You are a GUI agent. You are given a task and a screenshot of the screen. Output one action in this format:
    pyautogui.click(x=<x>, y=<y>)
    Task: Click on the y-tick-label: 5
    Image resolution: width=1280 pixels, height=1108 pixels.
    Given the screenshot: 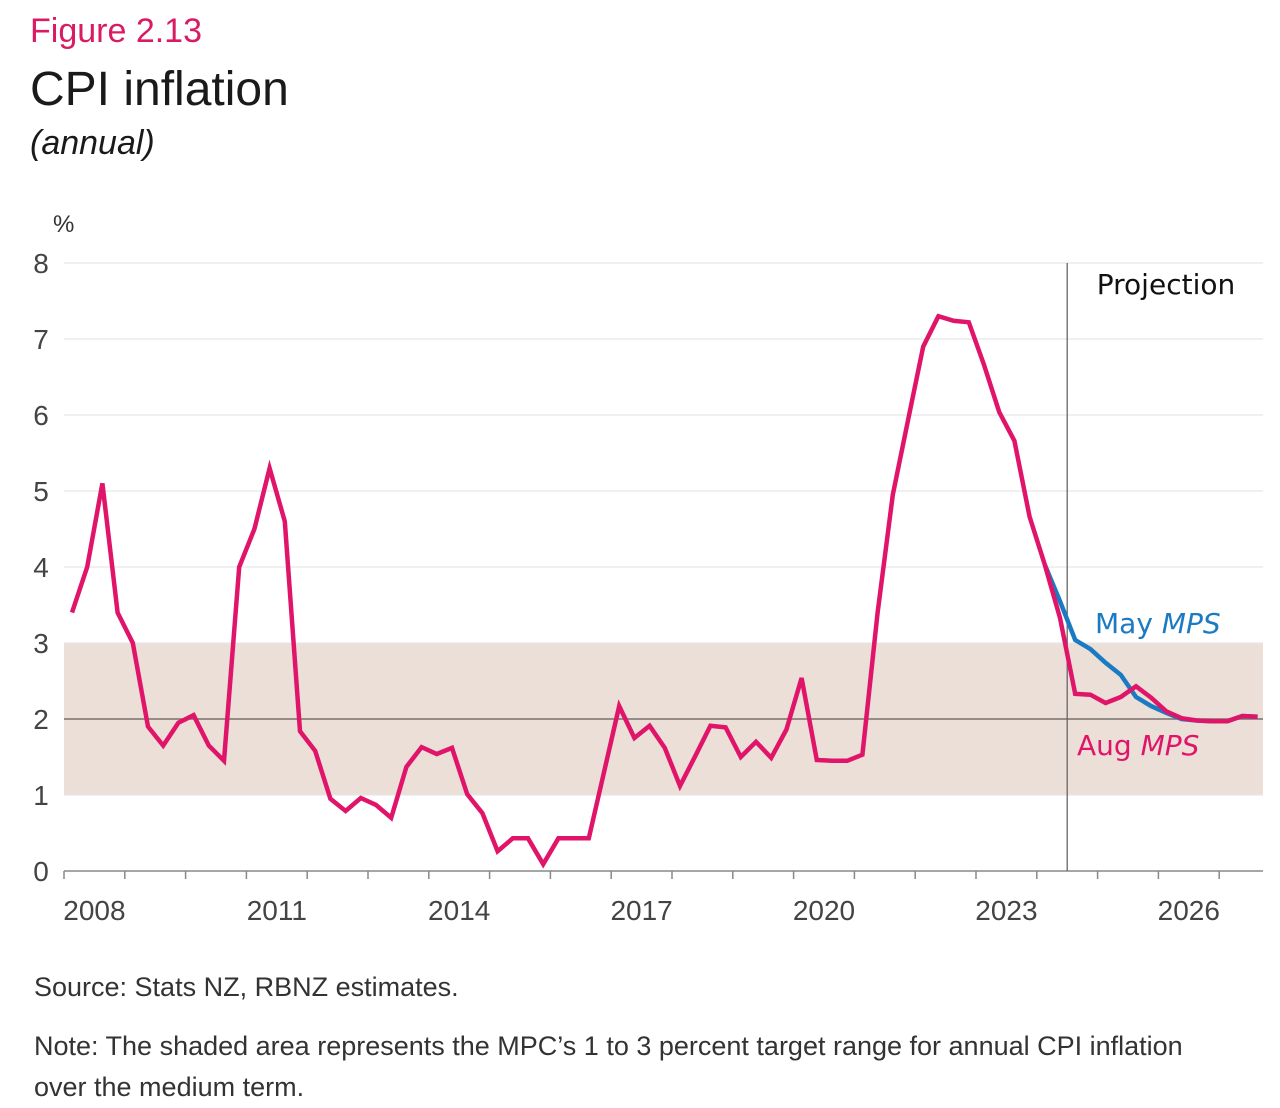 What is the action you would take?
    pyautogui.click(x=41, y=491)
    